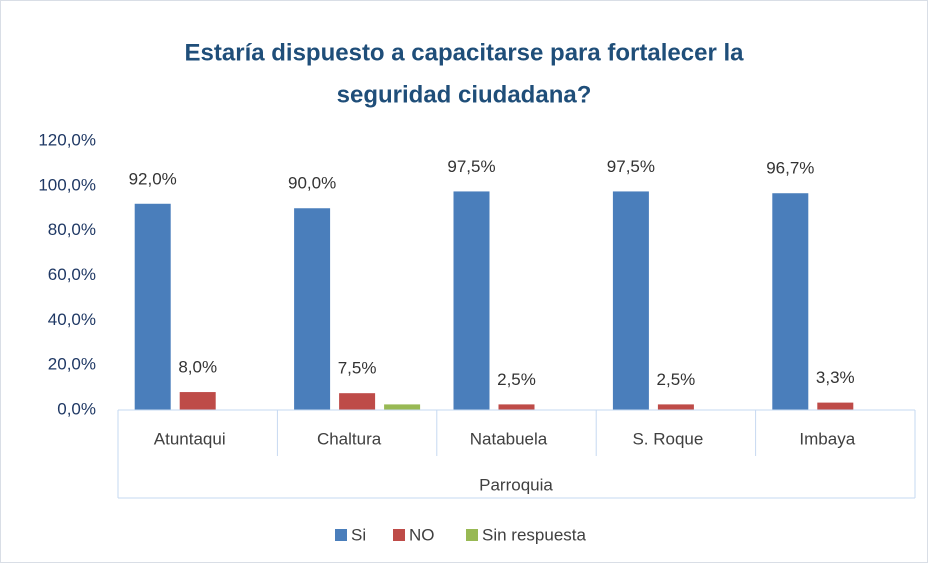 The image size is (929, 564). Describe the element at coordinates (827, 438) in the screenshot. I see `x-tick-label: Imbaya` at that location.